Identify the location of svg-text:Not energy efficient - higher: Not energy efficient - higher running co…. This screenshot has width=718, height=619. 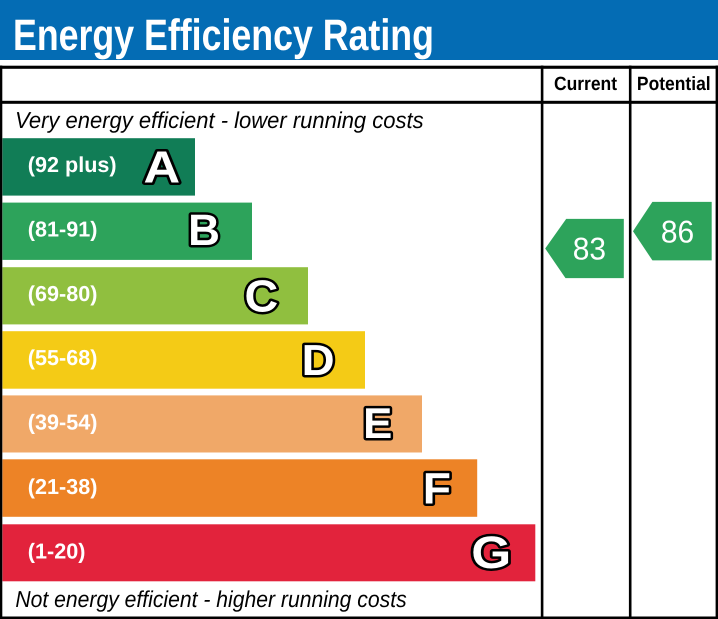
(211, 599).